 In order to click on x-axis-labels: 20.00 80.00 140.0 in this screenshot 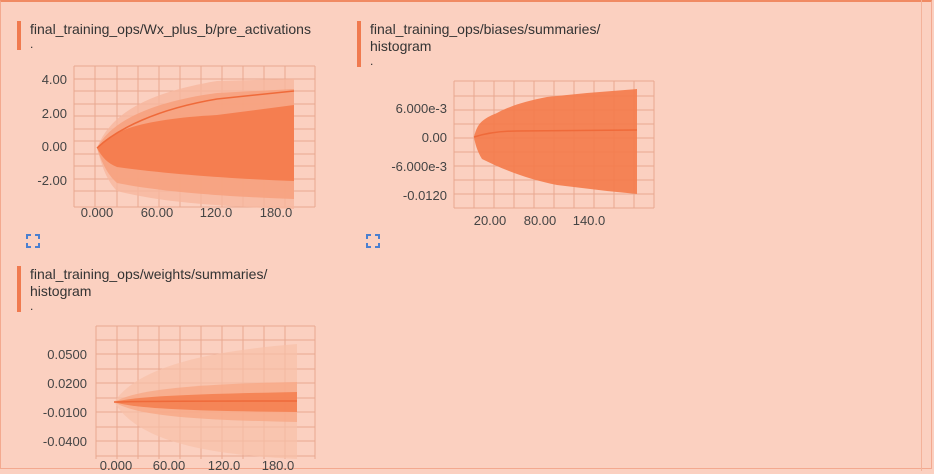, I will do `click(540, 220)`.